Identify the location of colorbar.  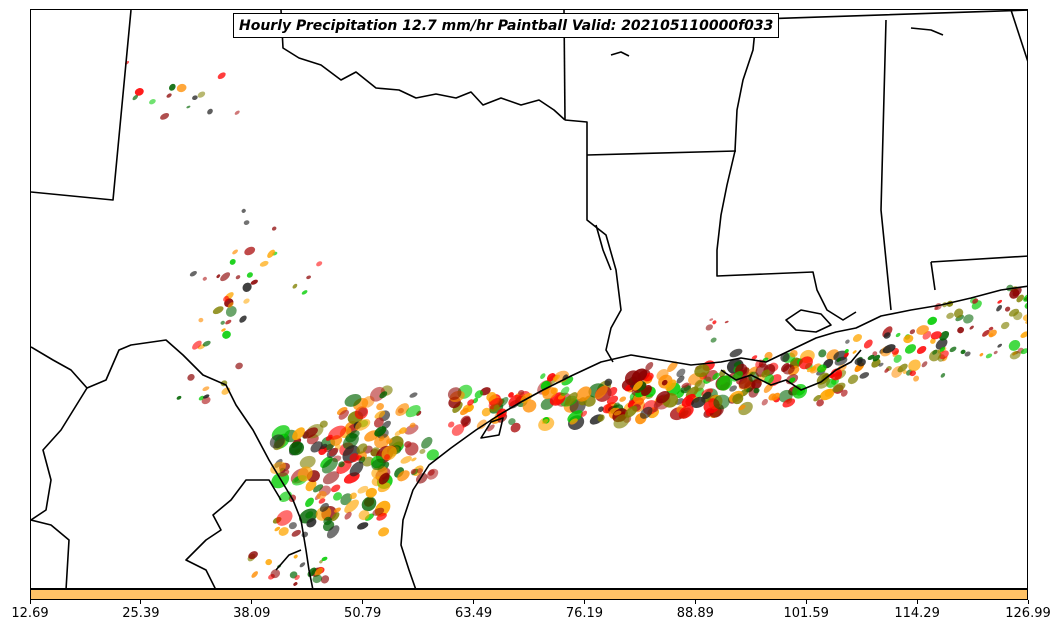
(529, 594).